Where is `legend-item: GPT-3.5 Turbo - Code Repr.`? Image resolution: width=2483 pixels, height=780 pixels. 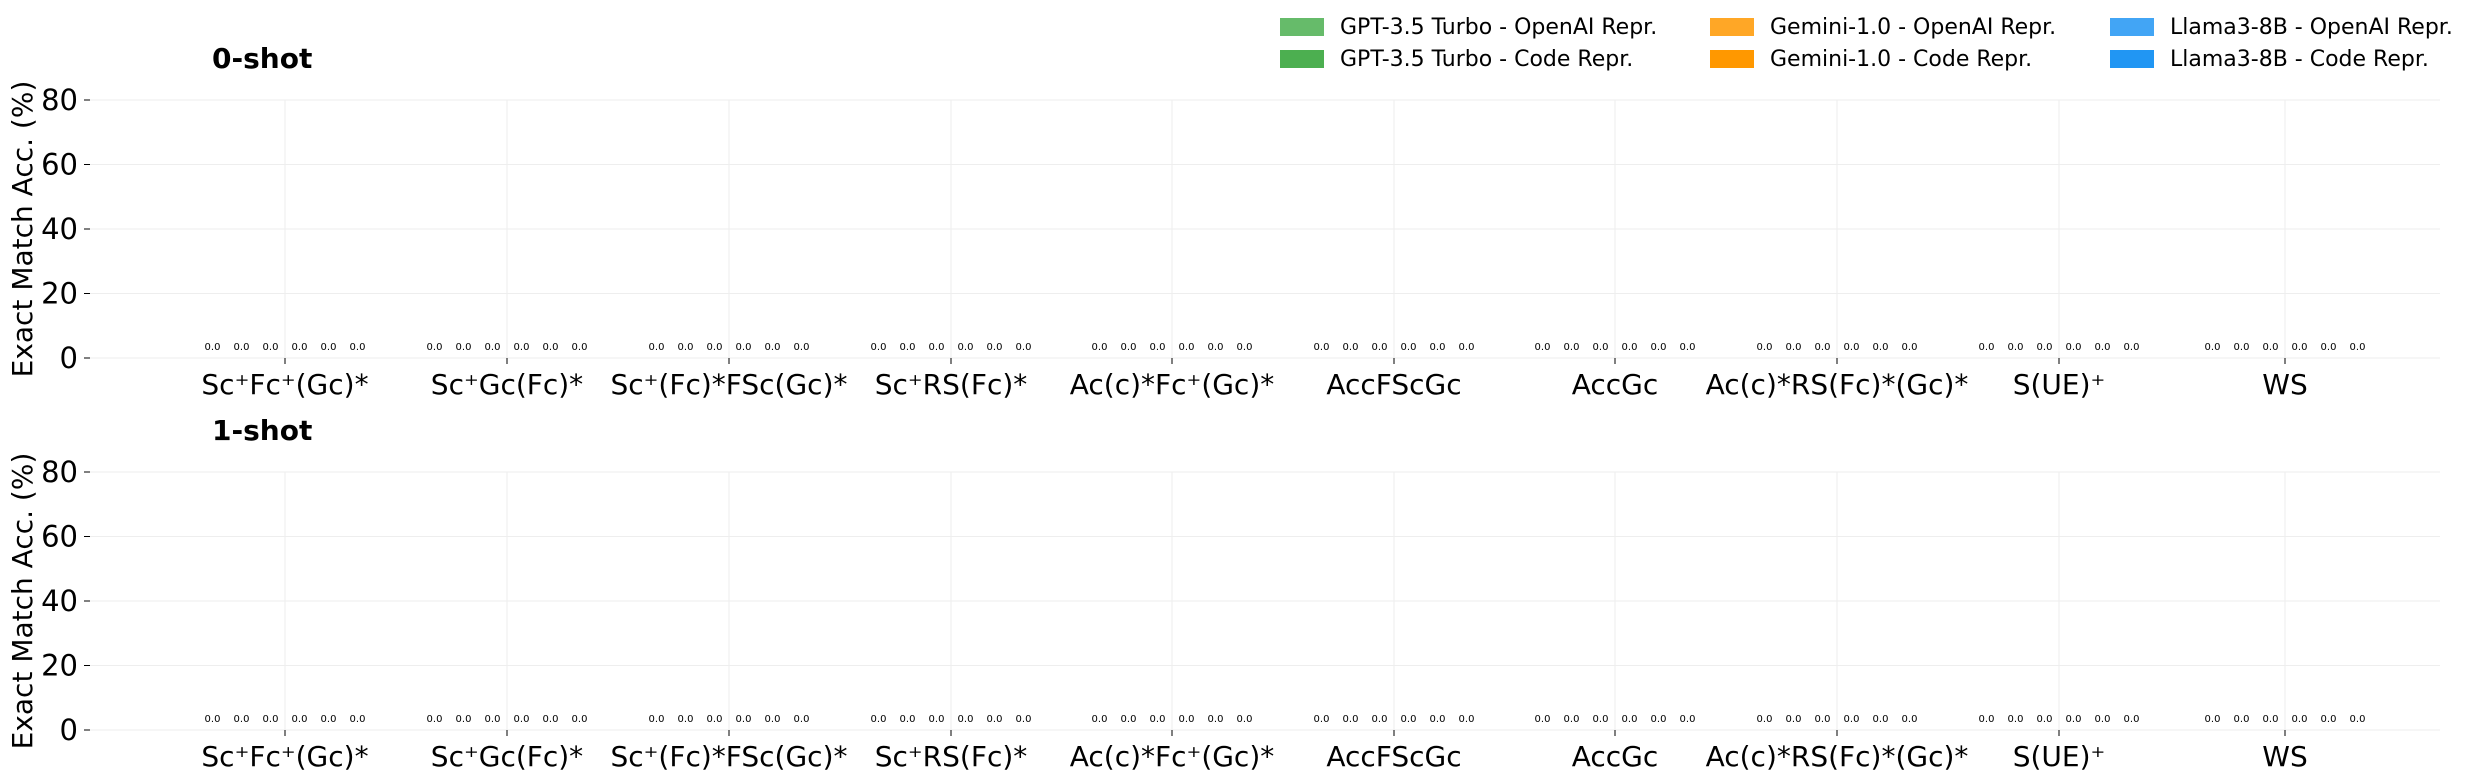
legend-item: GPT-3.5 Turbo - Code Repr. is located at coordinates (1456, 59).